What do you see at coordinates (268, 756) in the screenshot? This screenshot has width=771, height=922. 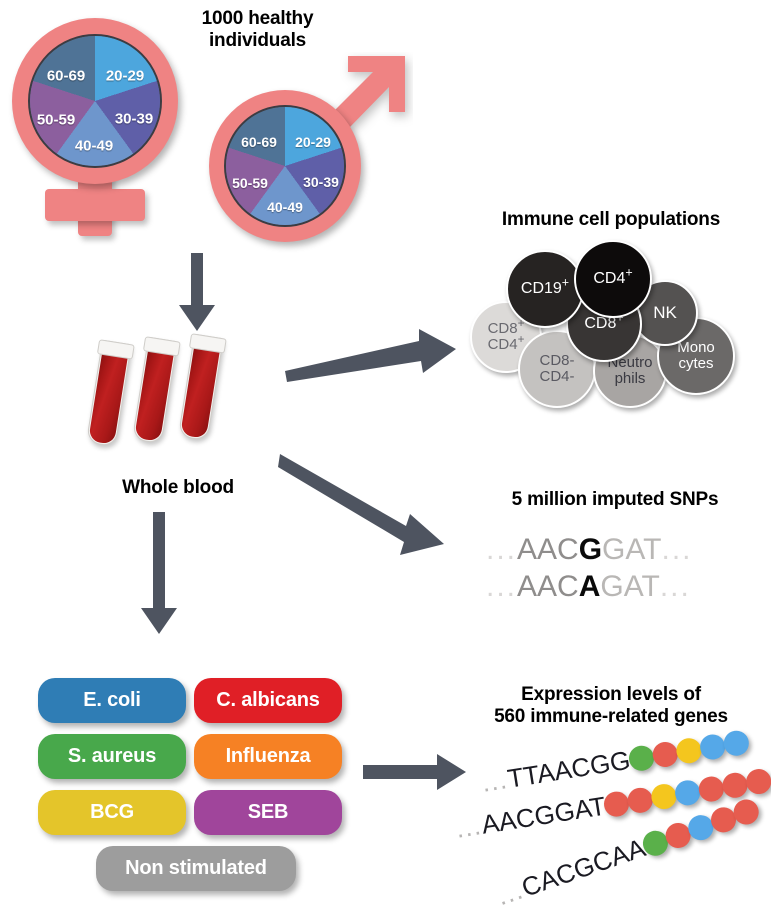 I see `stimulation-pill-influenza: Influenza` at bounding box center [268, 756].